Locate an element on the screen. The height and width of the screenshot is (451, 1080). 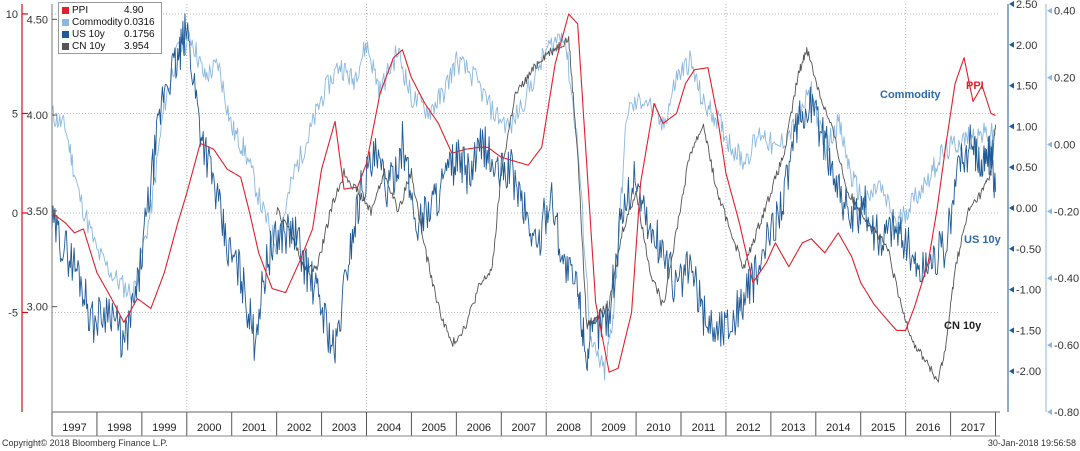
x-tick-label: 2002 is located at coordinates (299, 428).